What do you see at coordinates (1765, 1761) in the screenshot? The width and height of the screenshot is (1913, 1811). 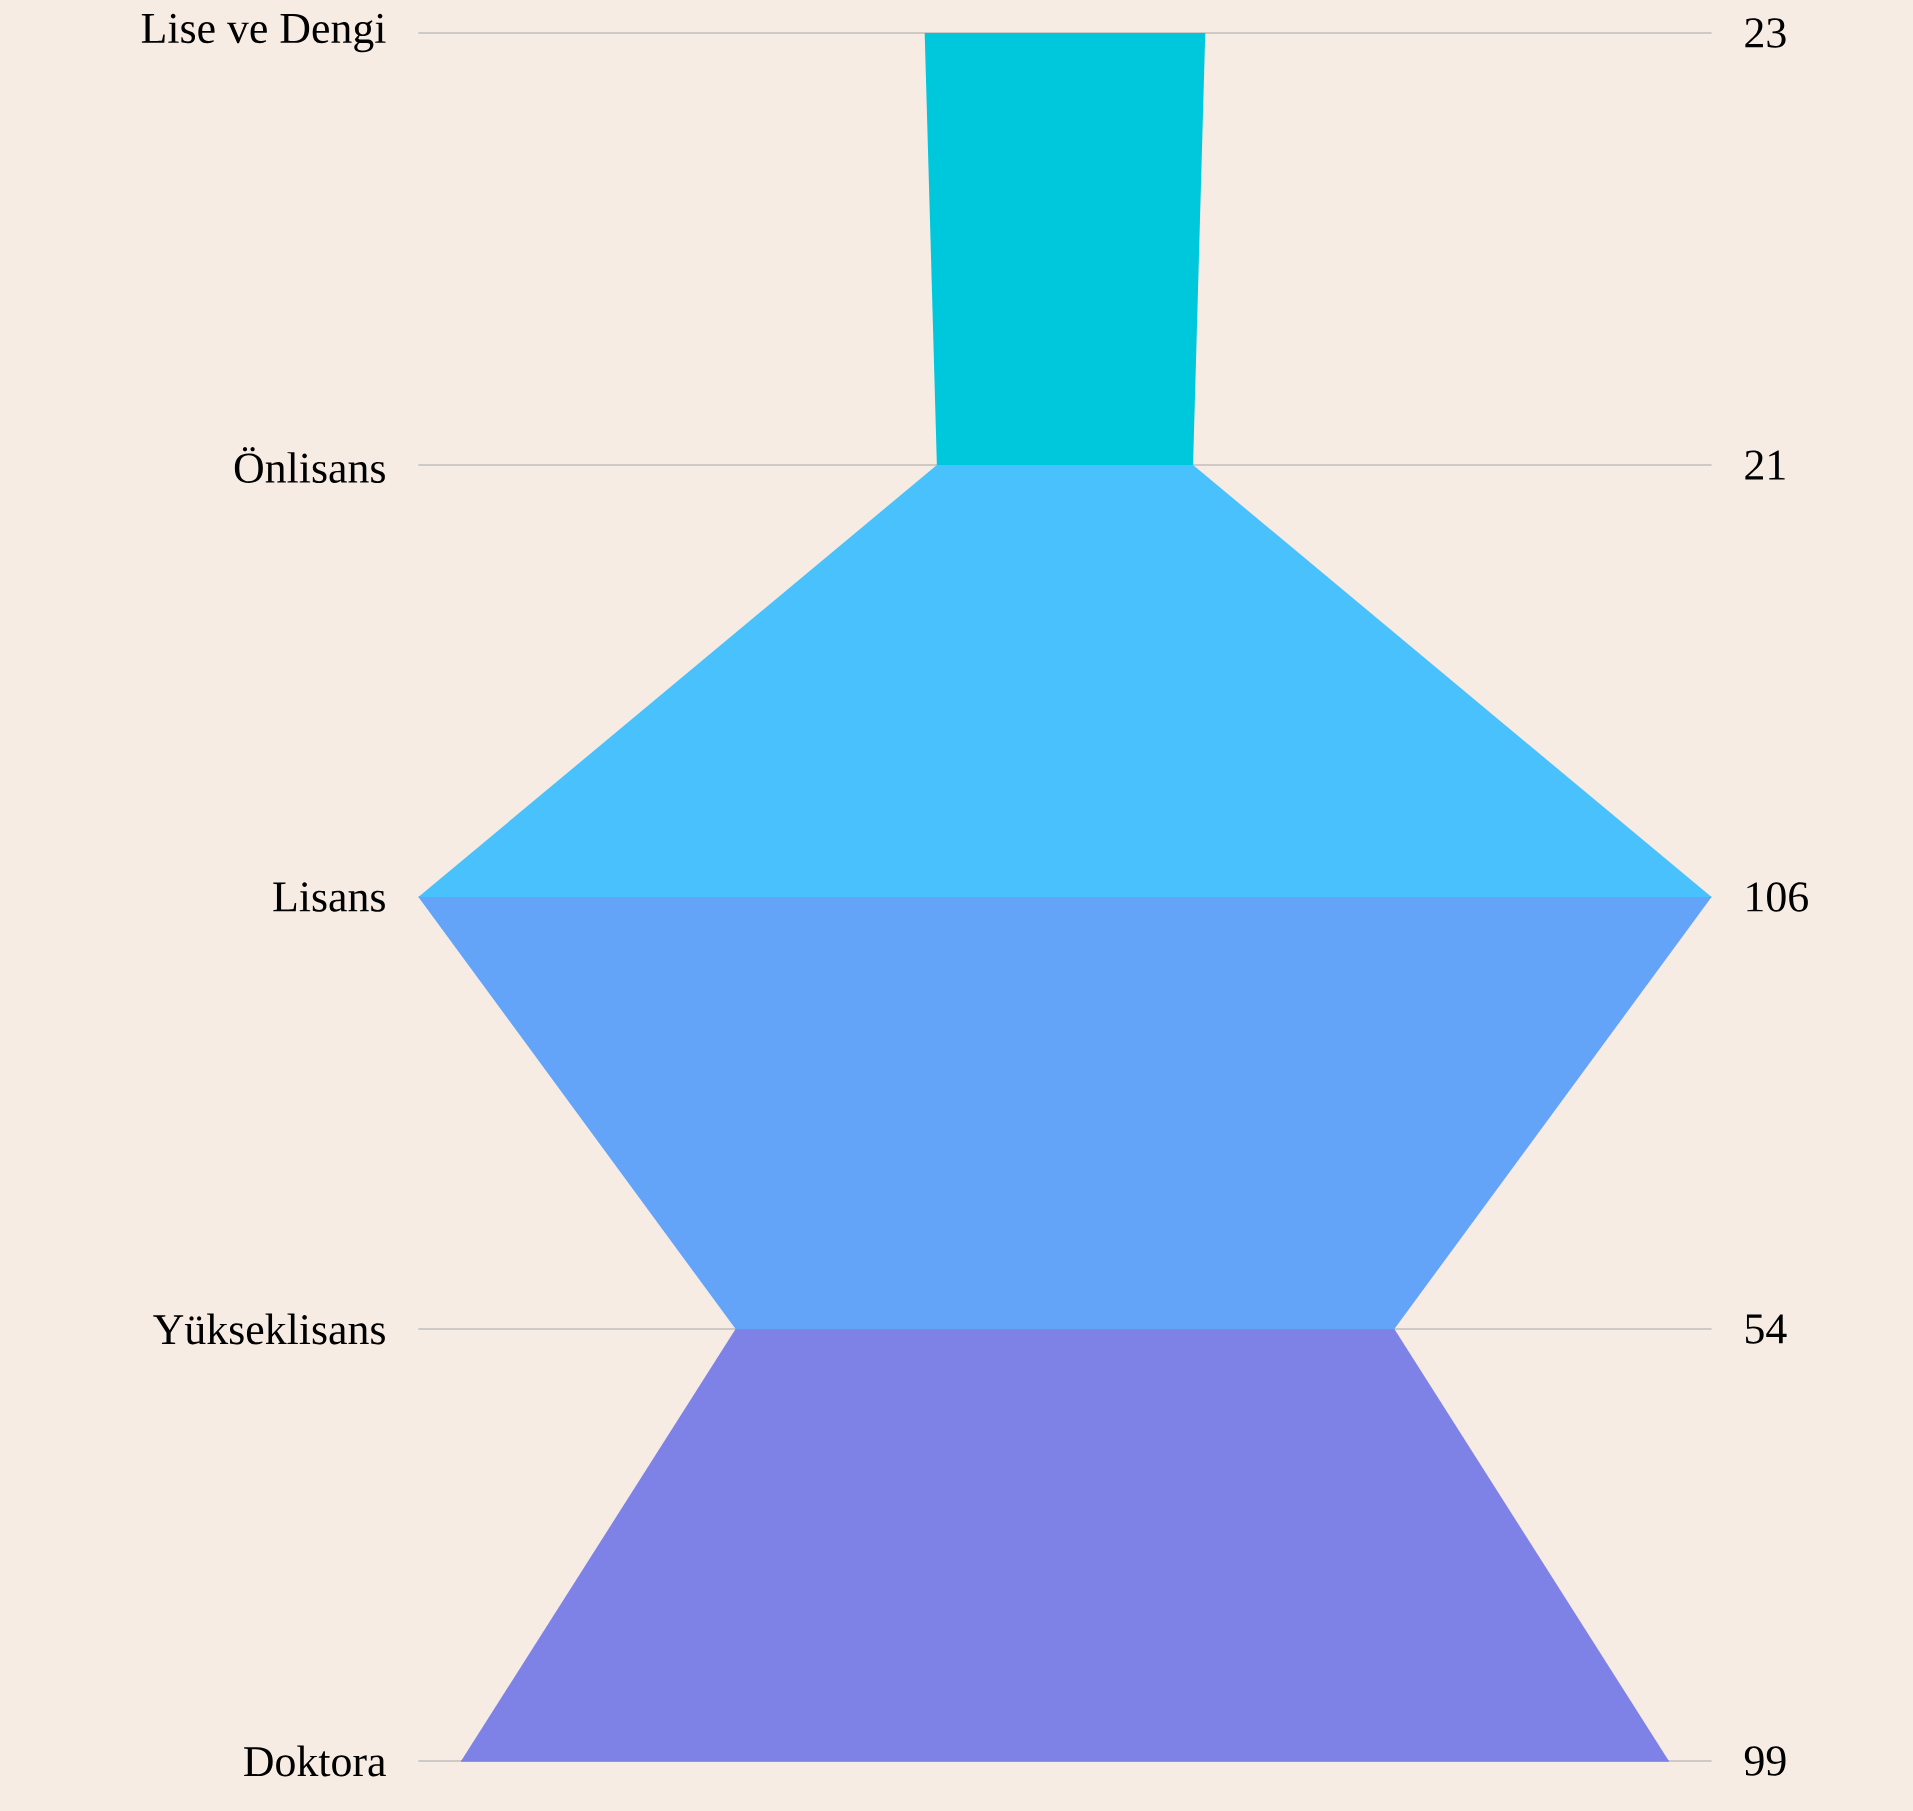 I see `data-label: 99` at bounding box center [1765, 1761].